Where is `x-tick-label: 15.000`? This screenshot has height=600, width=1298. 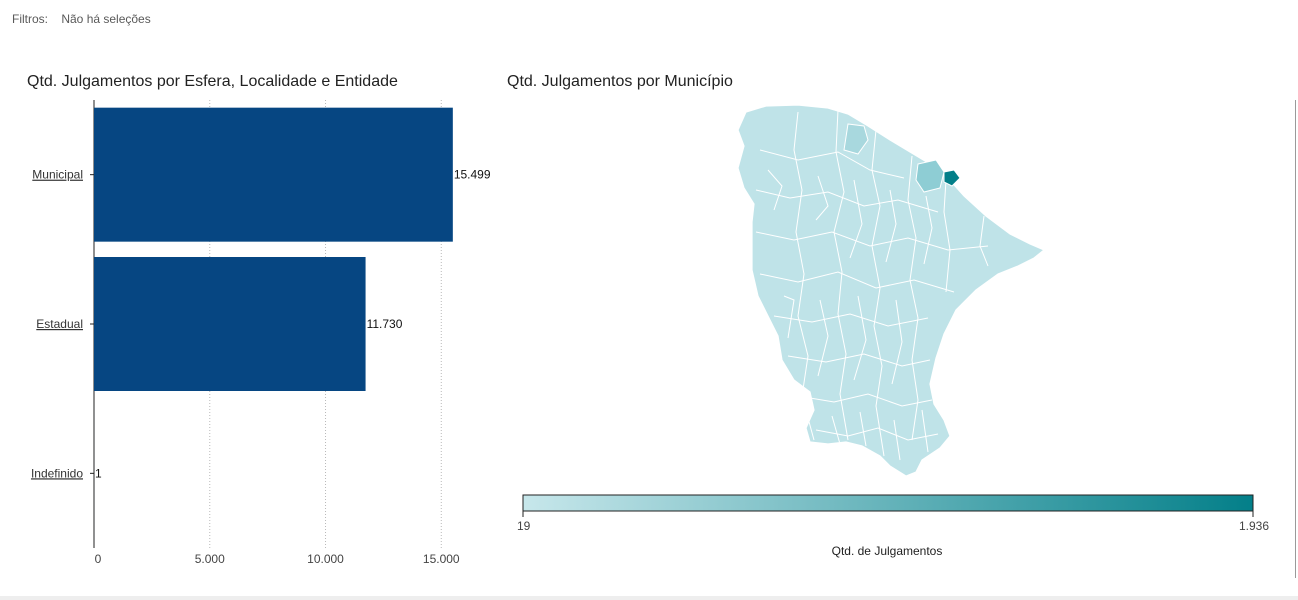
x-tick-label: 15.000 is located at coordinates (441, 559).